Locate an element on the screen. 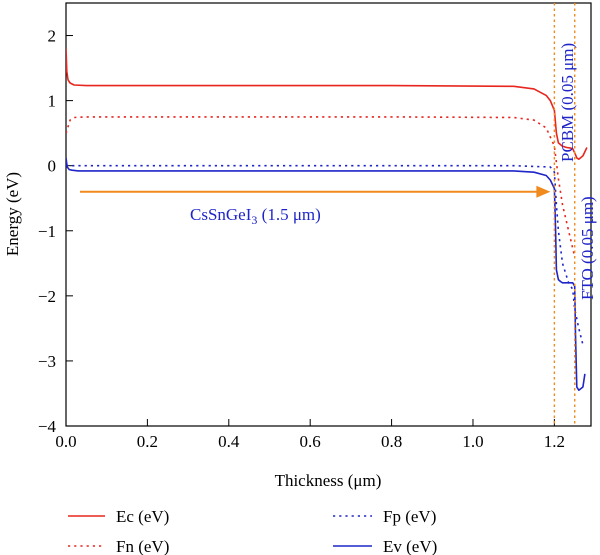  y-tick-label-0: 2 is located at coordinates (52, 36).